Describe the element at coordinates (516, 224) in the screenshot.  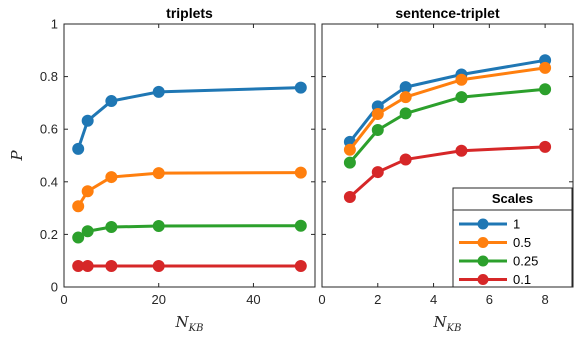
I see `legend-label: 1` at that location.